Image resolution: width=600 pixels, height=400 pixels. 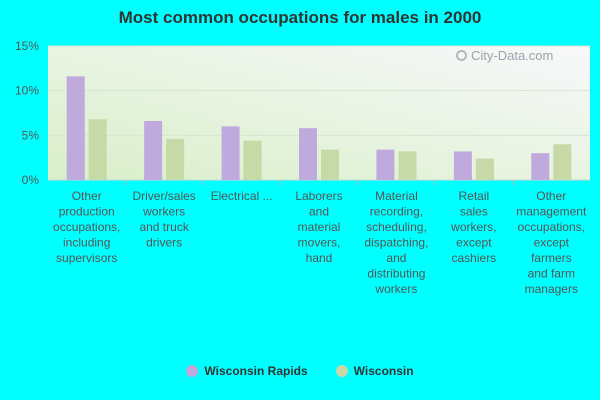 I want to click on y-tick-label: 5%, so click(x=31, y=135).